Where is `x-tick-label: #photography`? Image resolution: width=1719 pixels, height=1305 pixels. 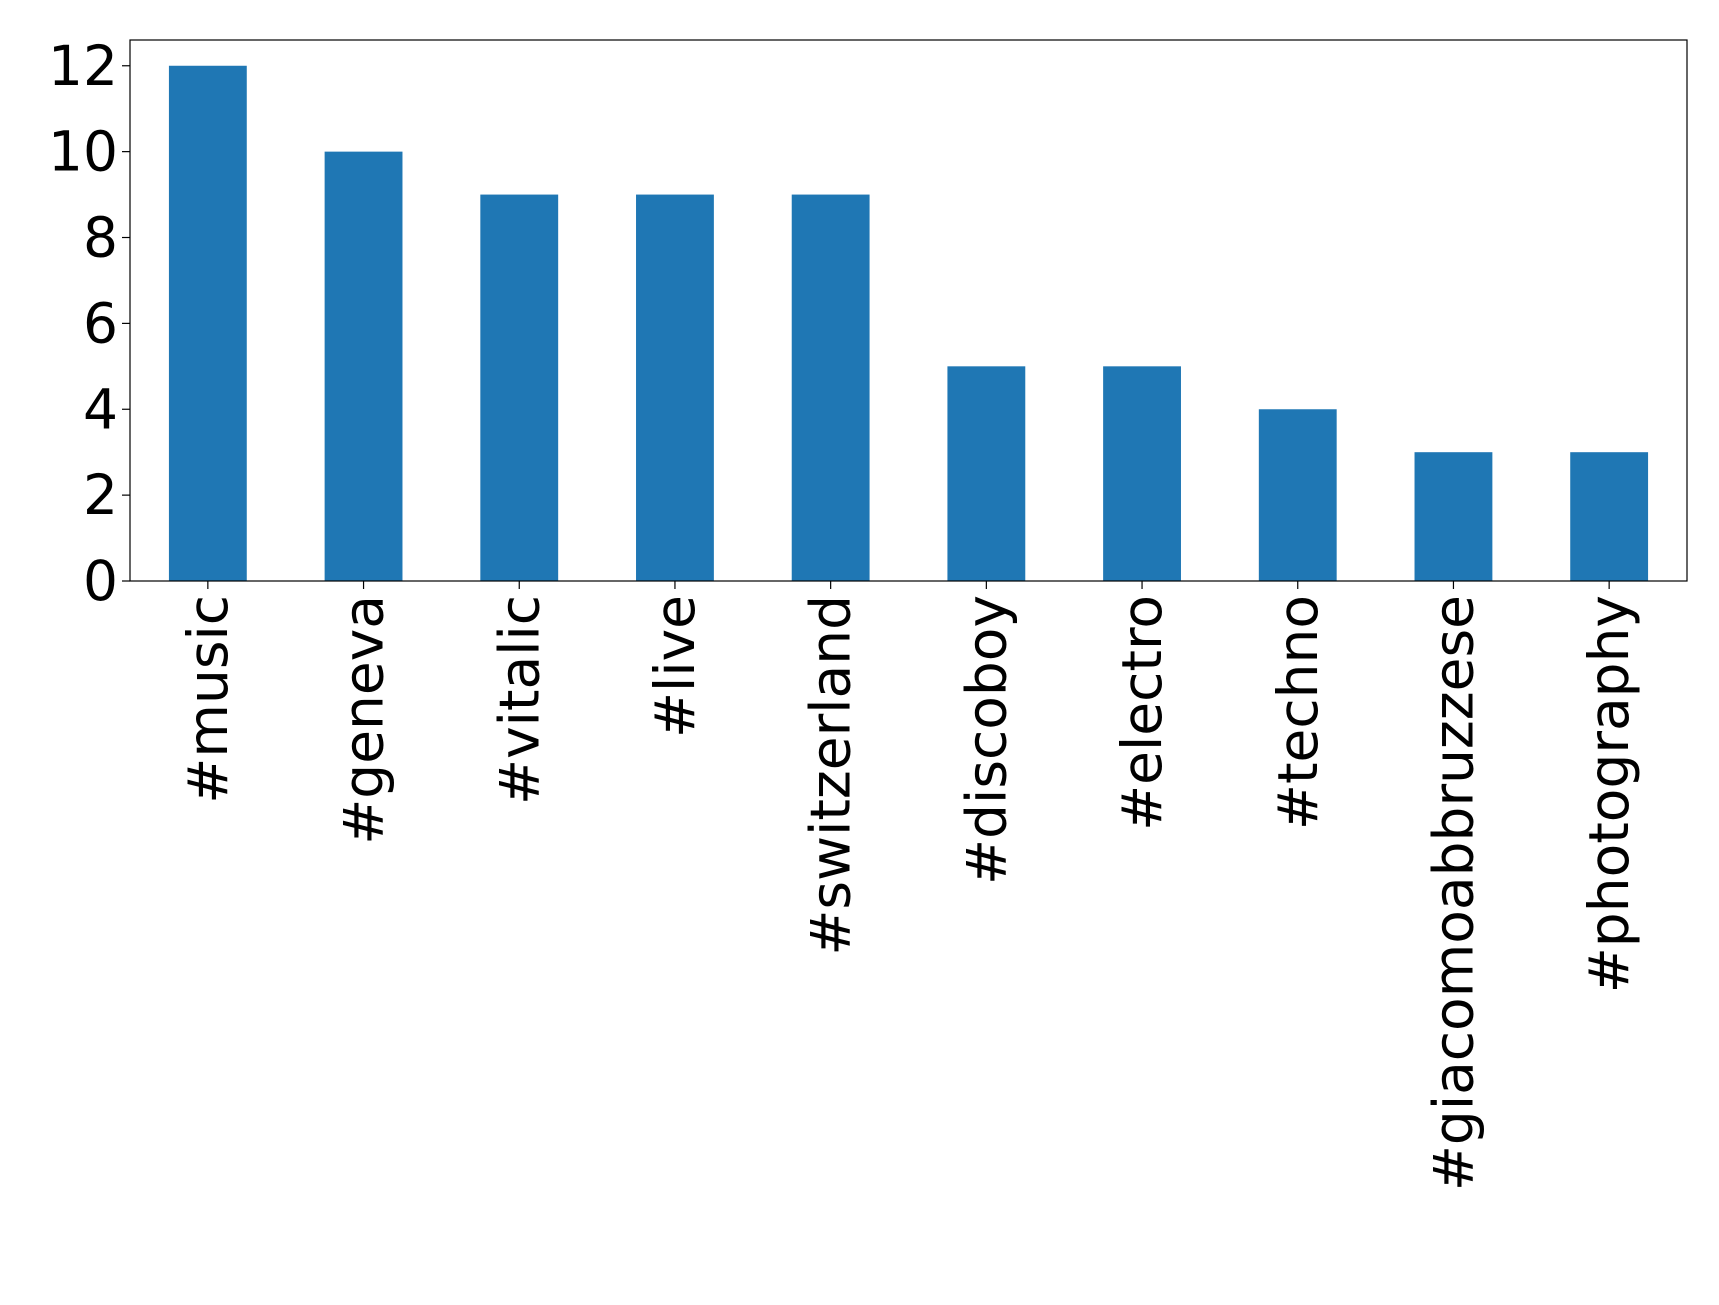 x-tick-label: #photography is located at coordinates (1609, 794).